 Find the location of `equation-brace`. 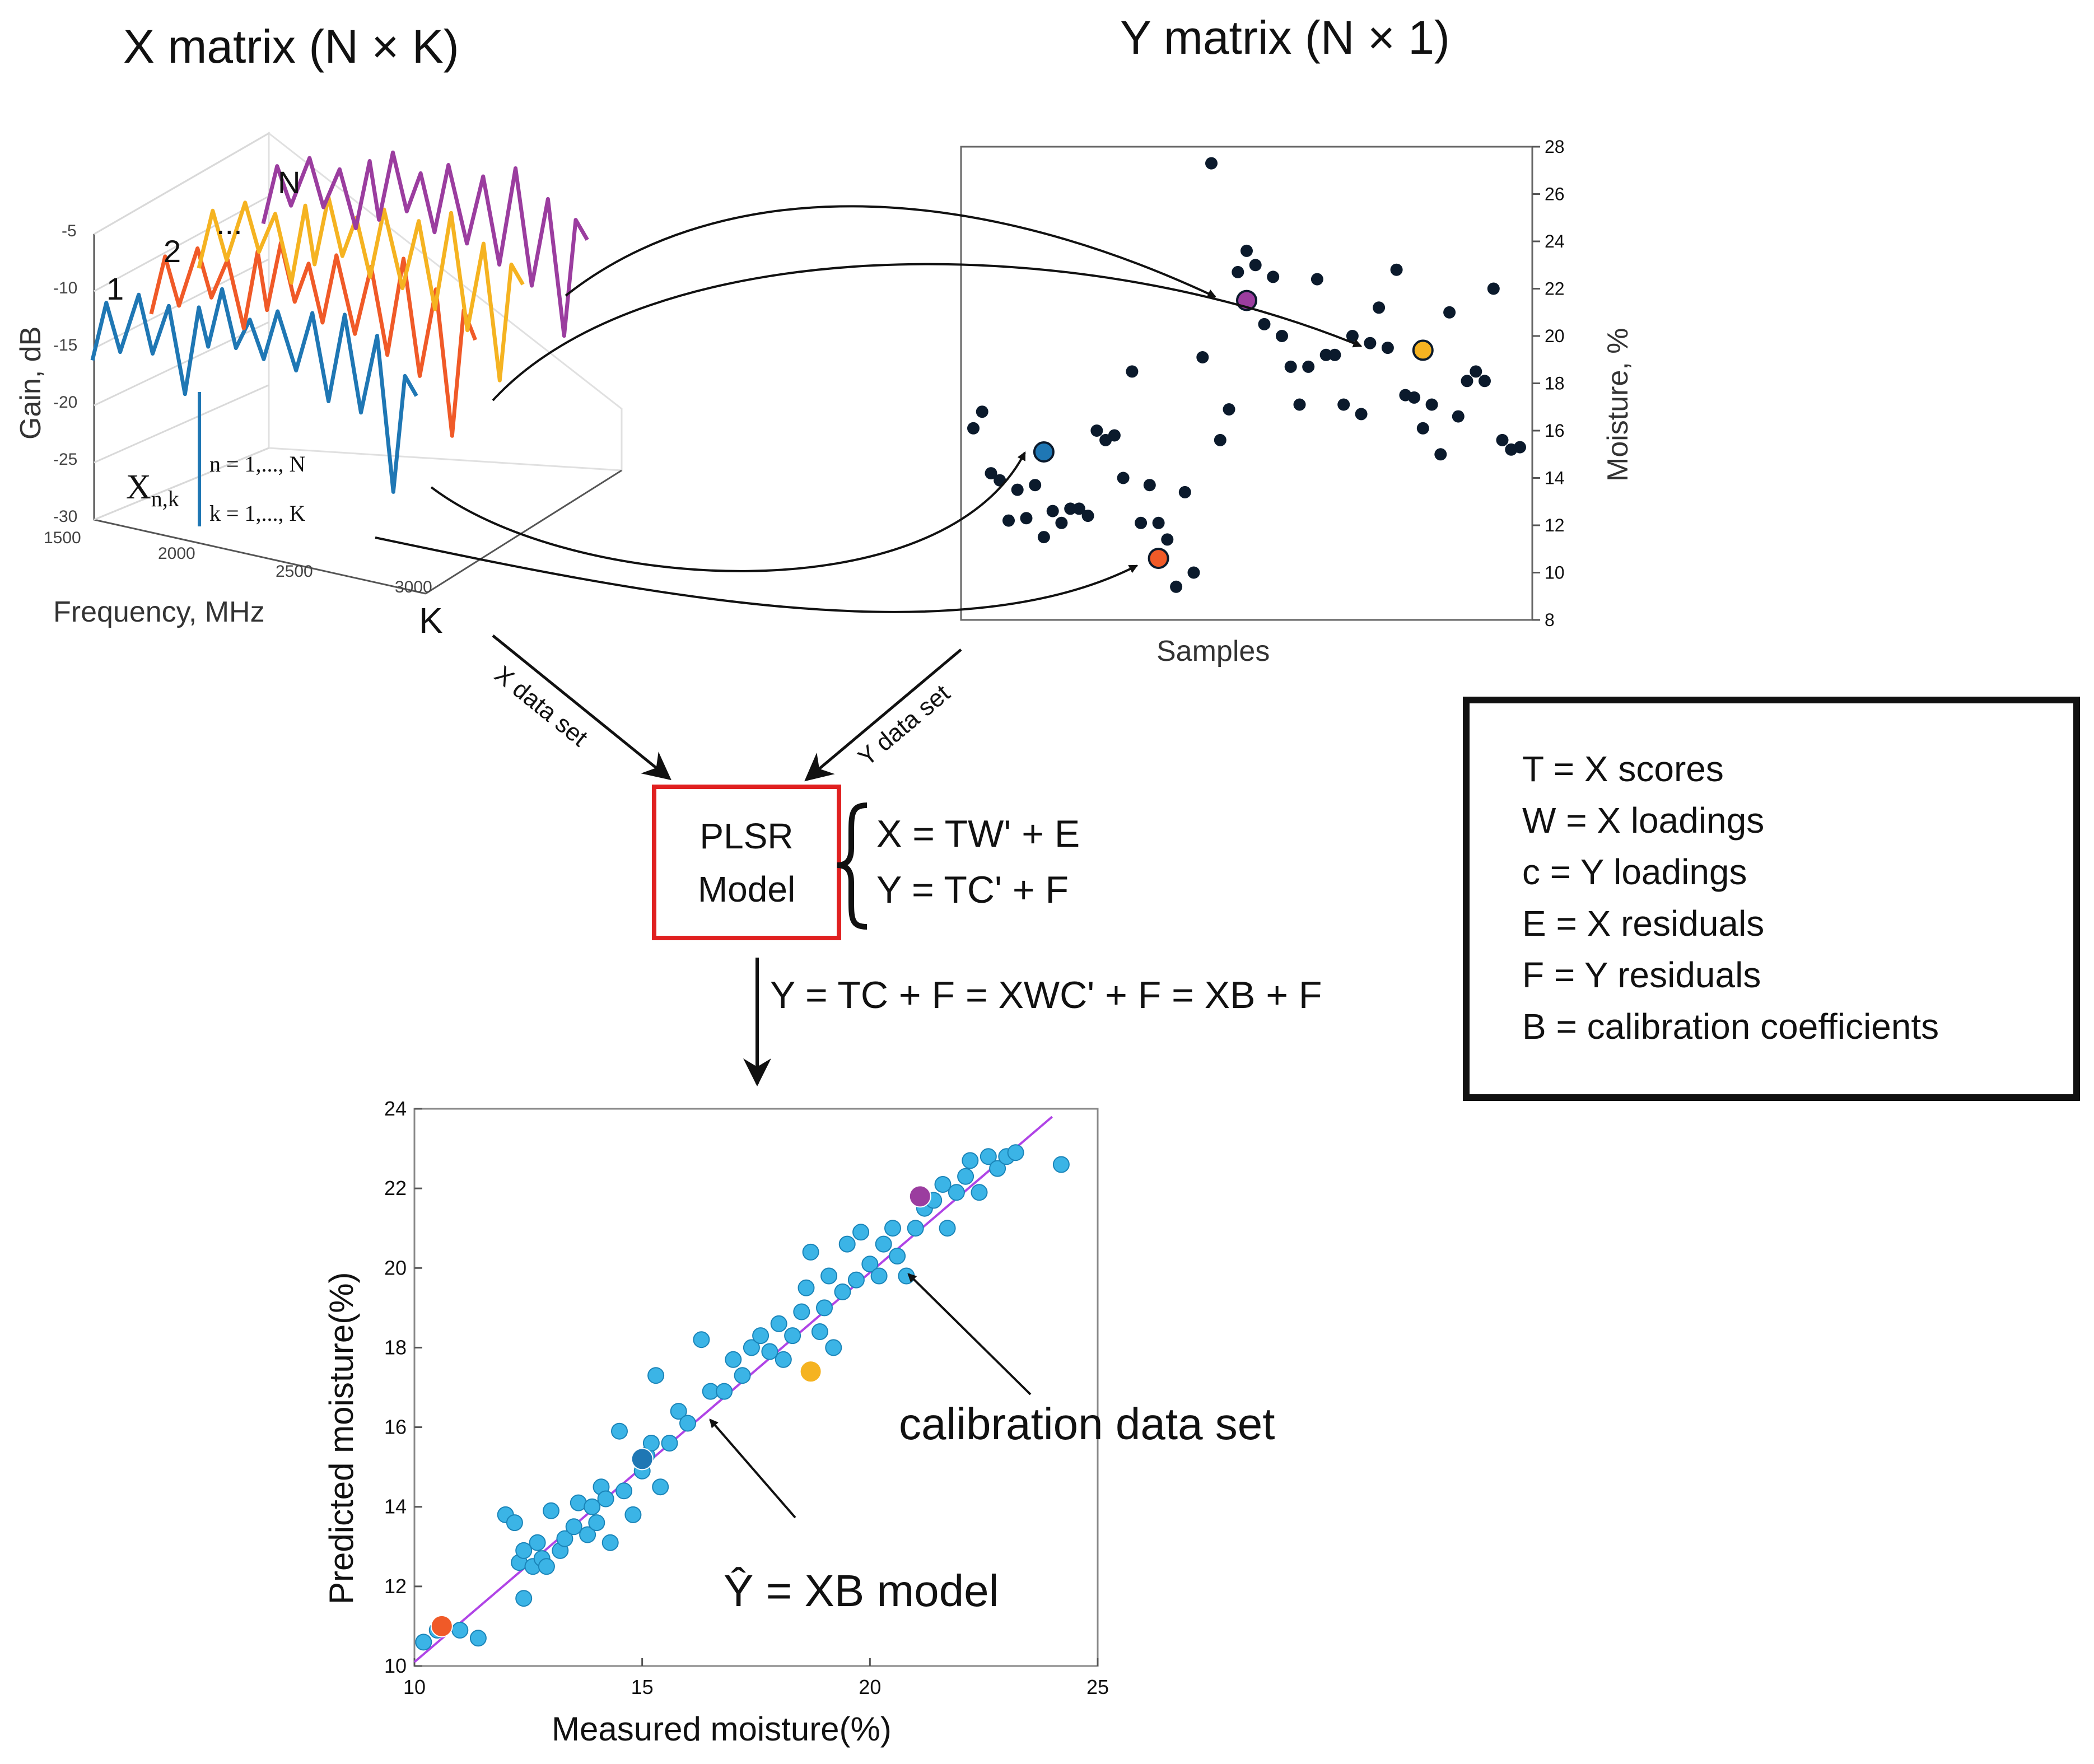

equation-brace is located at coordinates (852, 866).